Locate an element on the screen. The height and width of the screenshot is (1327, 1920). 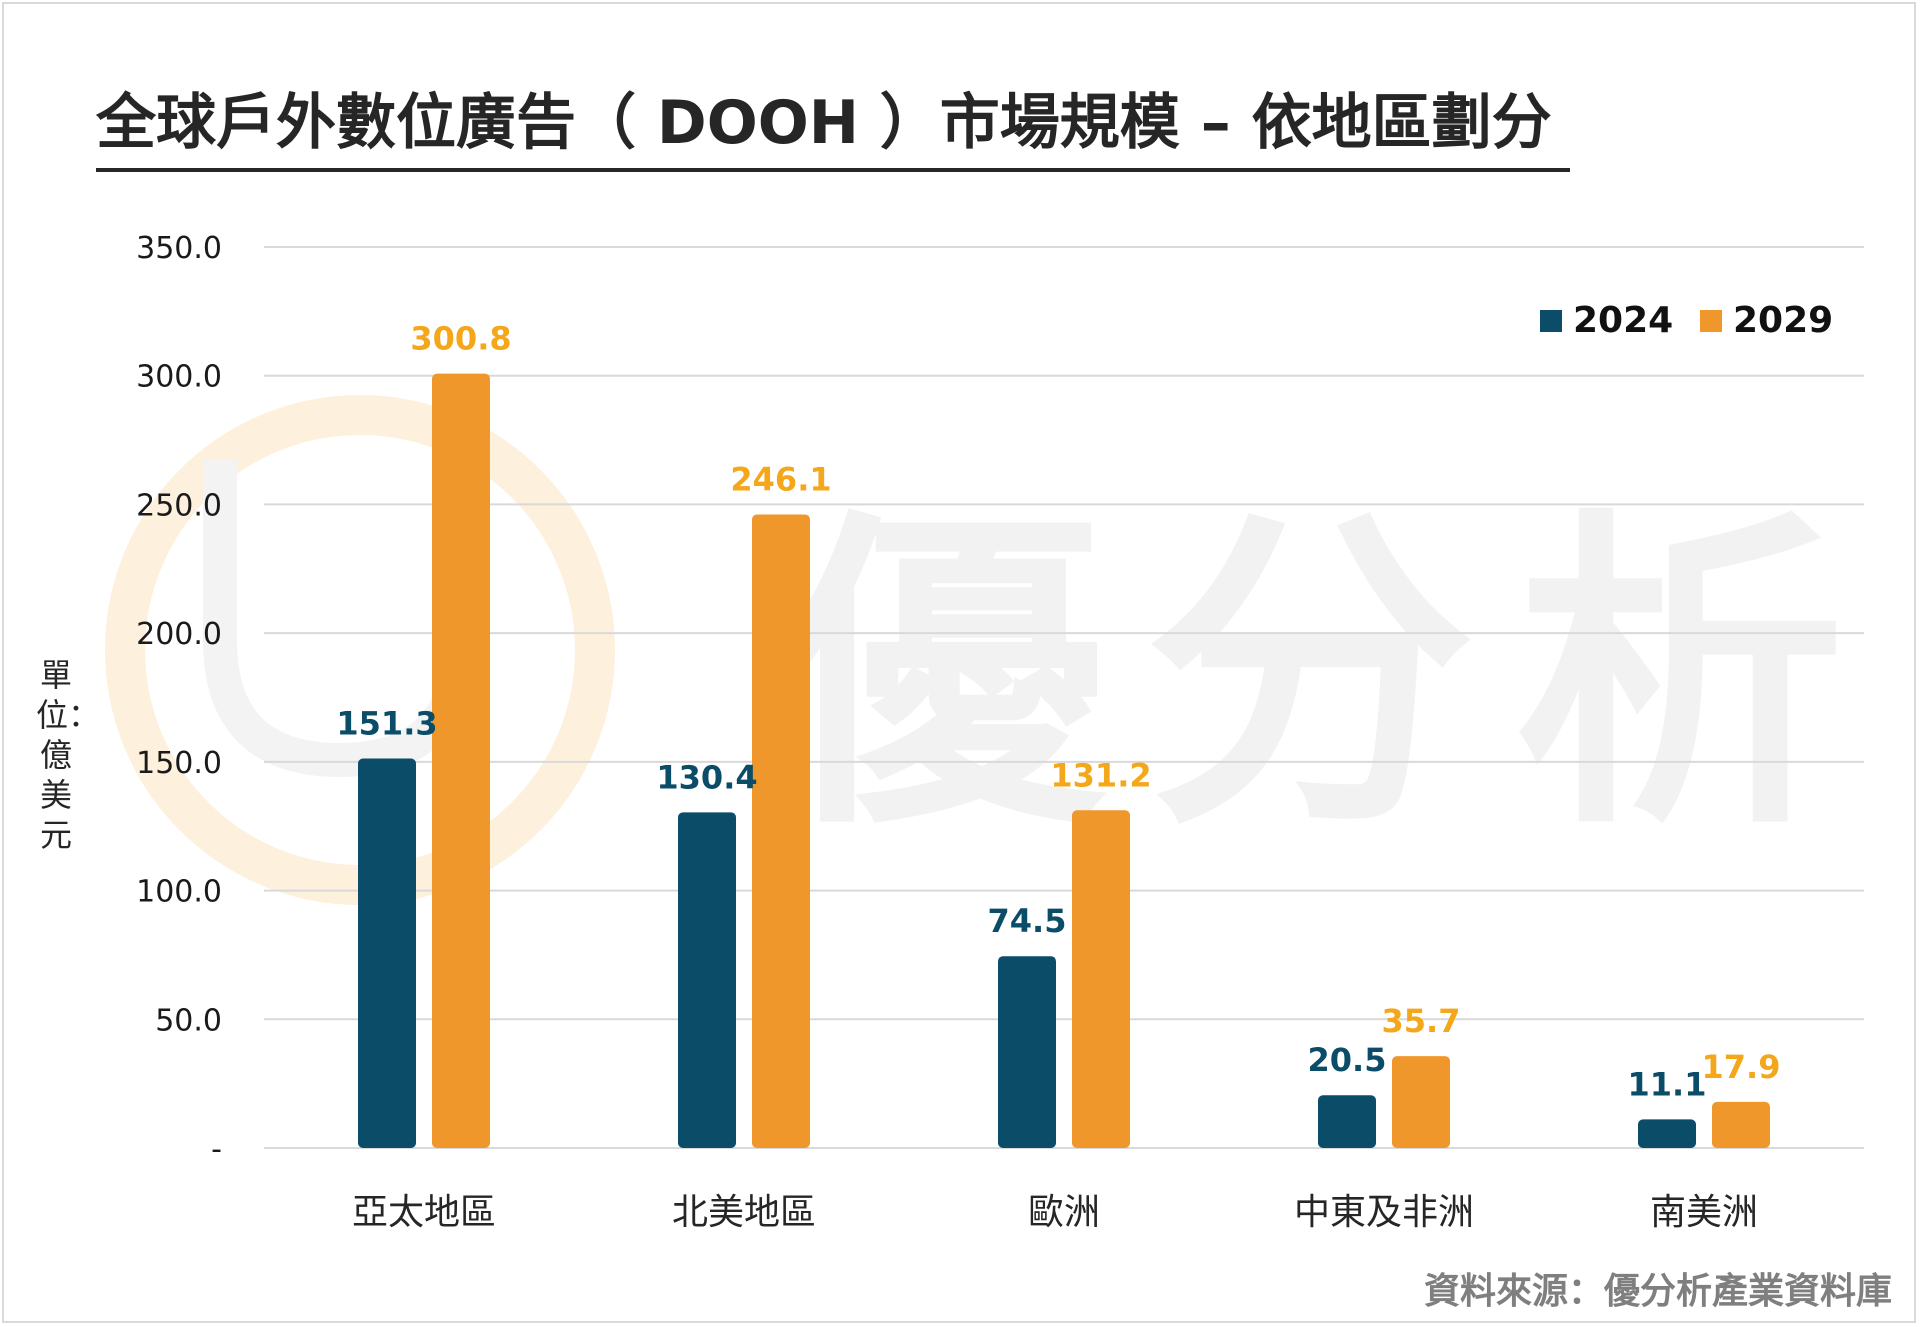
data-label-2029: 35.7 is located at coordinates (1421, 1021).